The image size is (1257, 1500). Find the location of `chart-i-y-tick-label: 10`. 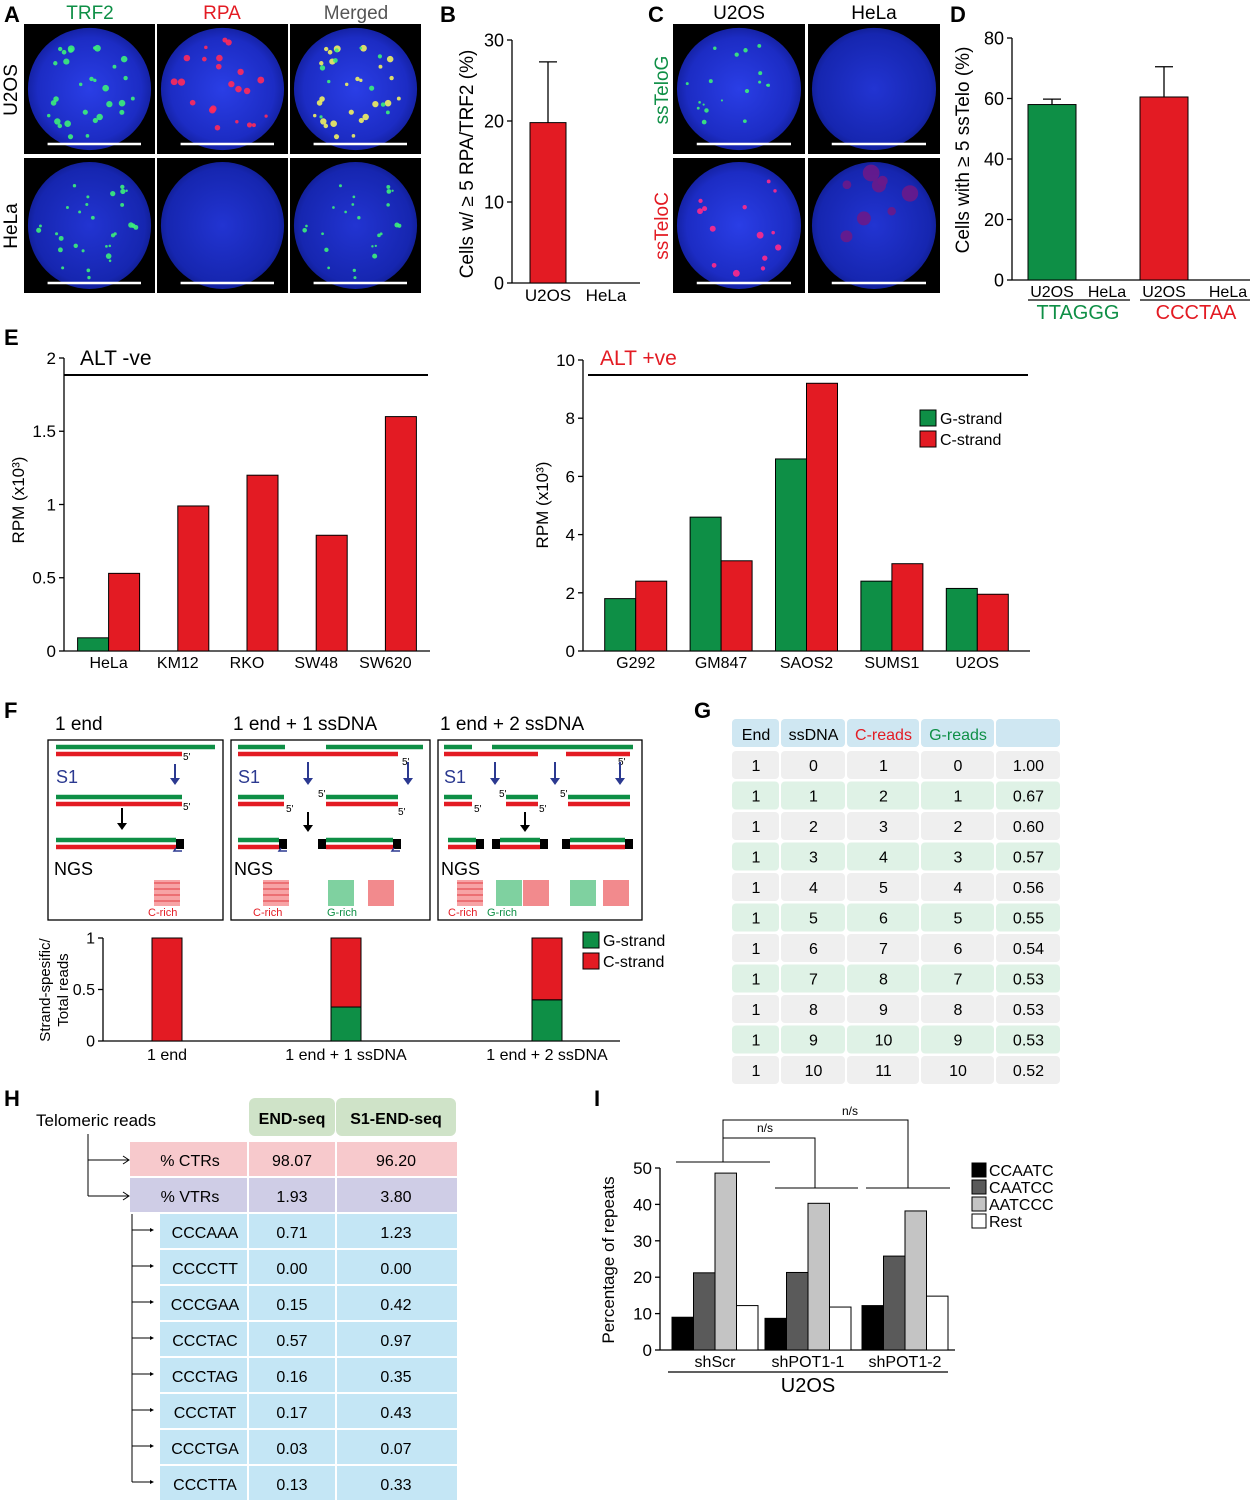

chart-i-y-tick-label: 10 is located at coordinates (642, 1314).